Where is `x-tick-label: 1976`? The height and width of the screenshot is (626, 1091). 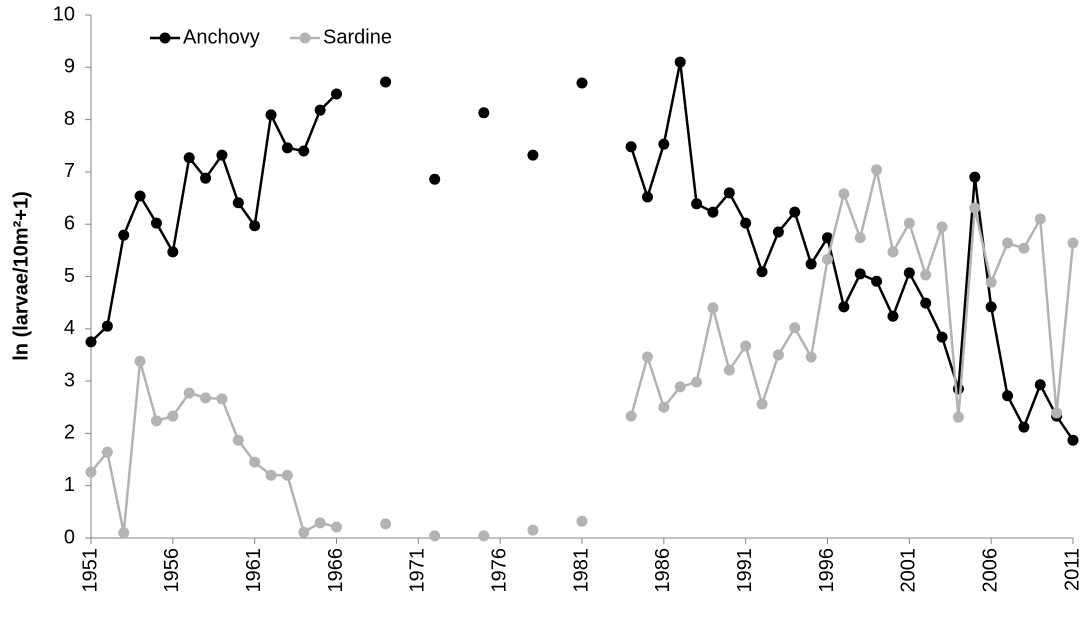 x-tick-label: 1976 is located at coordinates (499, 570).